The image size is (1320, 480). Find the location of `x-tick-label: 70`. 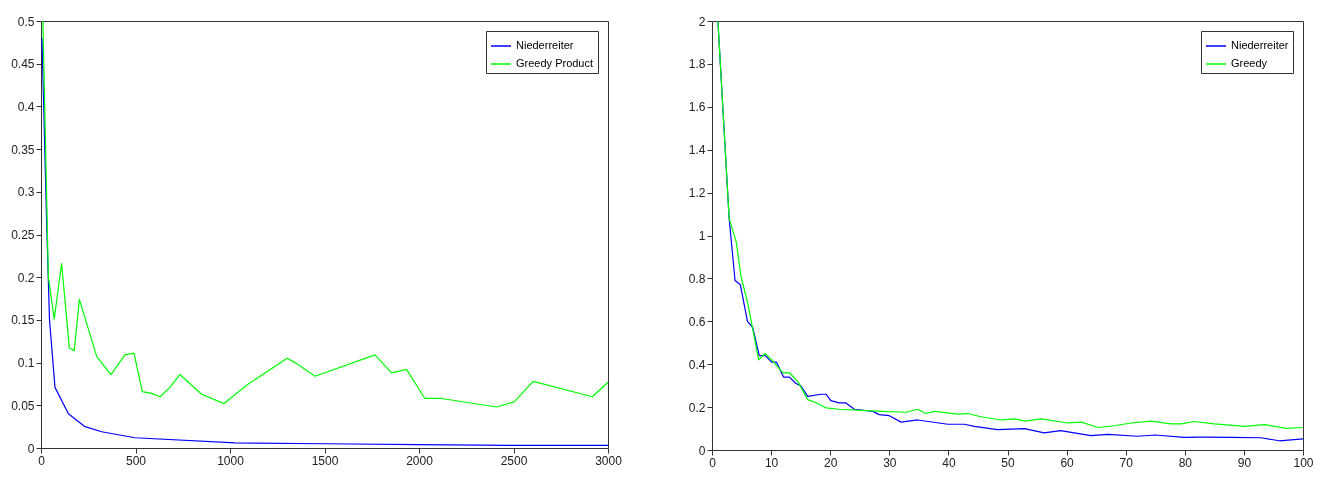

x-tick-label: 70 is located at coordinates (1126, 462).